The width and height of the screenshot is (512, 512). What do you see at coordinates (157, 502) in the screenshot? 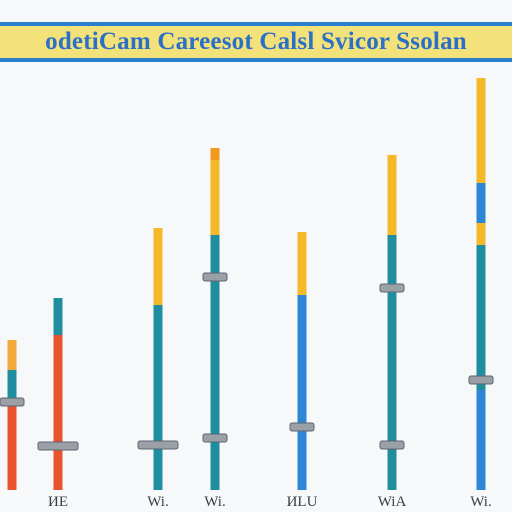
I see `x-tick-label-3: Wi.` at bounding box center [157, 502].